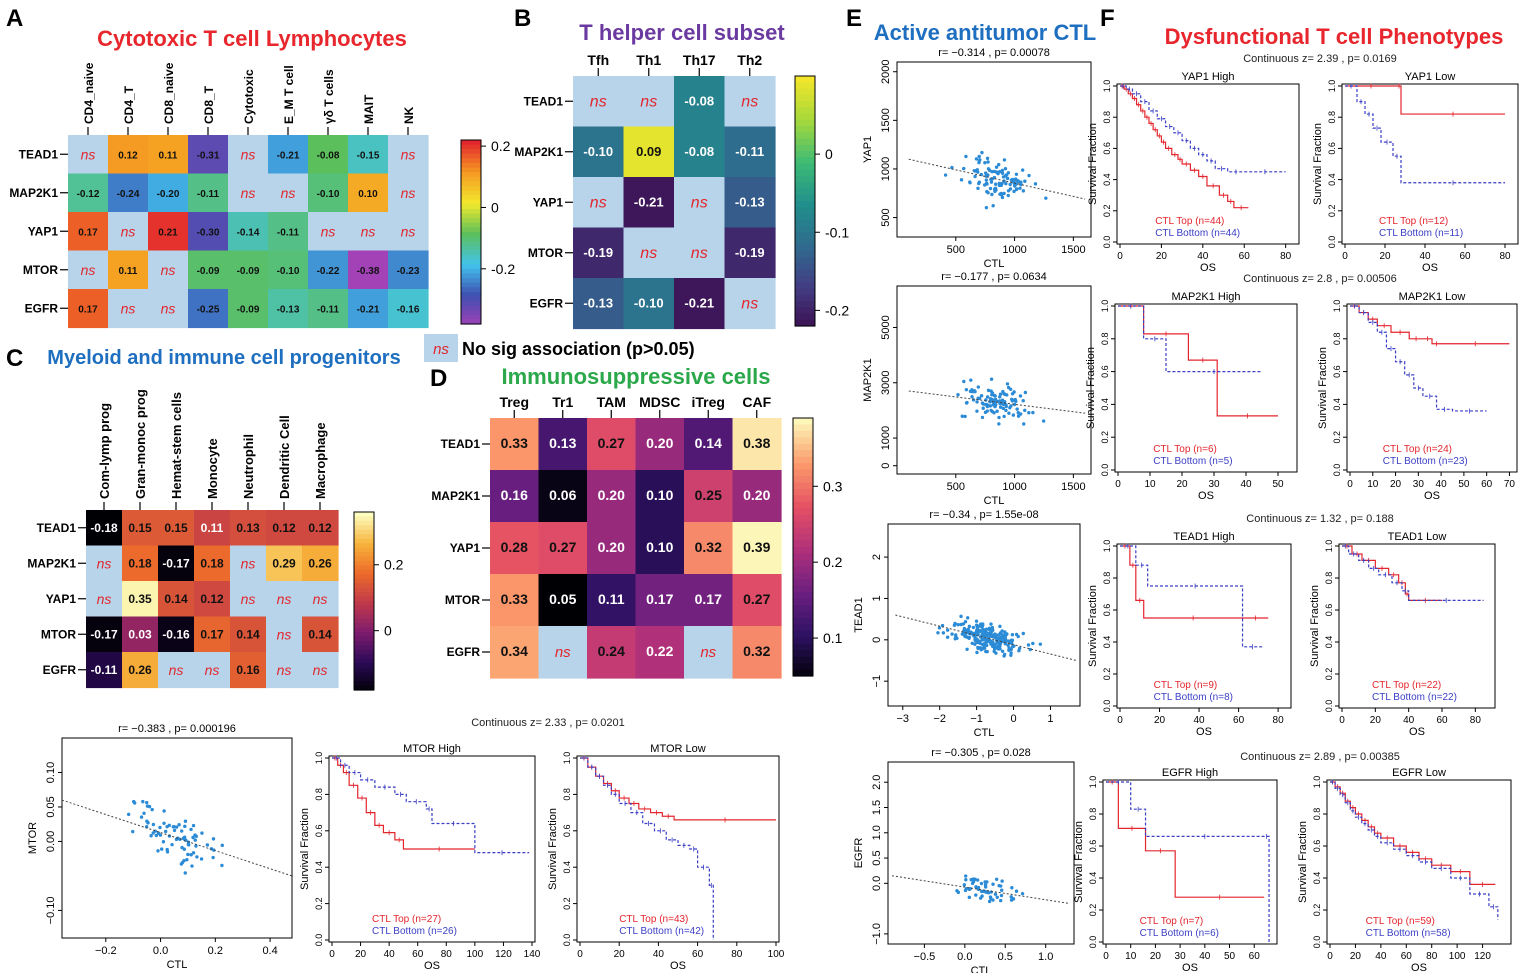 Image resolution: width=1524 pixels, height=973 pixels. Describe the element at coordinates (1050, 719) in the screenshot. I see `x-tick-label: 1` at that location.